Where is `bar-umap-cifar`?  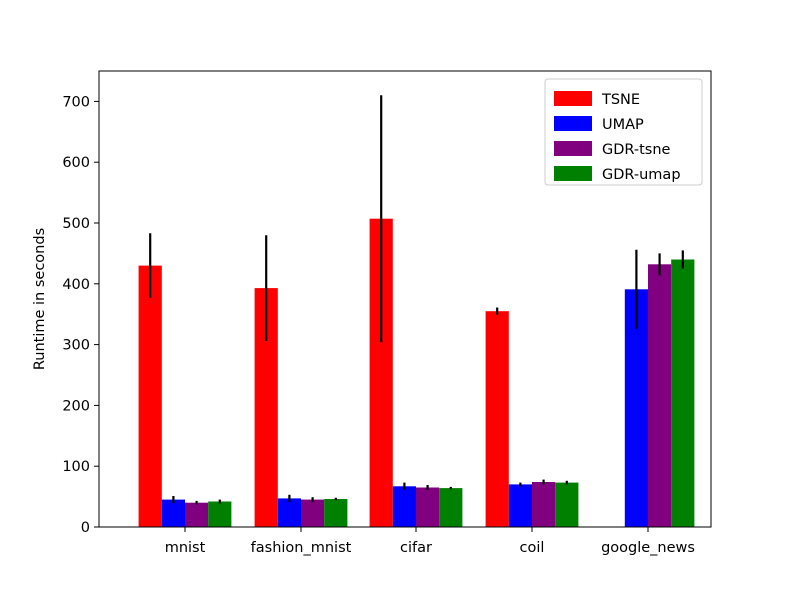 bar-umap-cifar is located at coordinates (404, 506).